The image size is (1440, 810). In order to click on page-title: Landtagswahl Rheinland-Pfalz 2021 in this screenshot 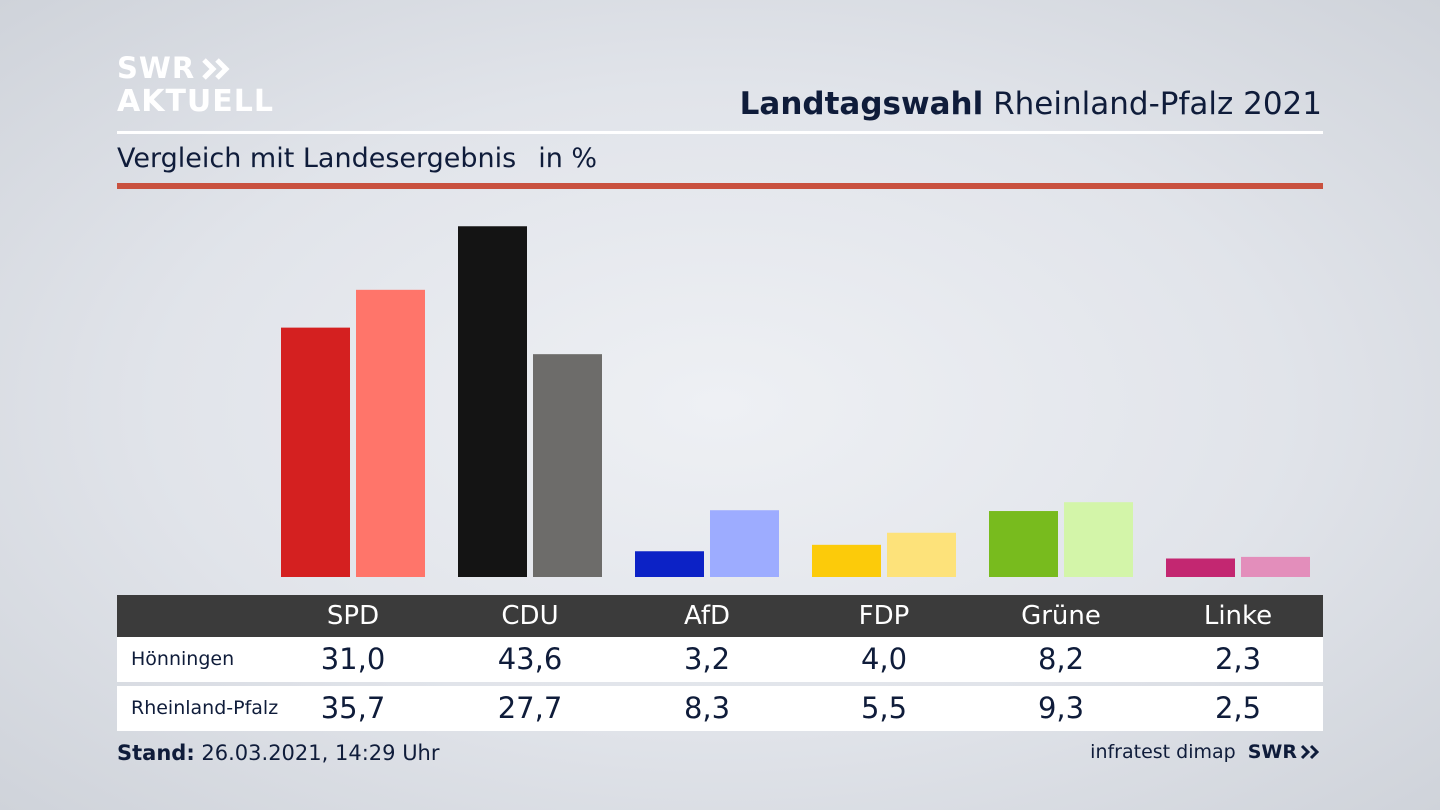, I will do `click(1031, 104)`.